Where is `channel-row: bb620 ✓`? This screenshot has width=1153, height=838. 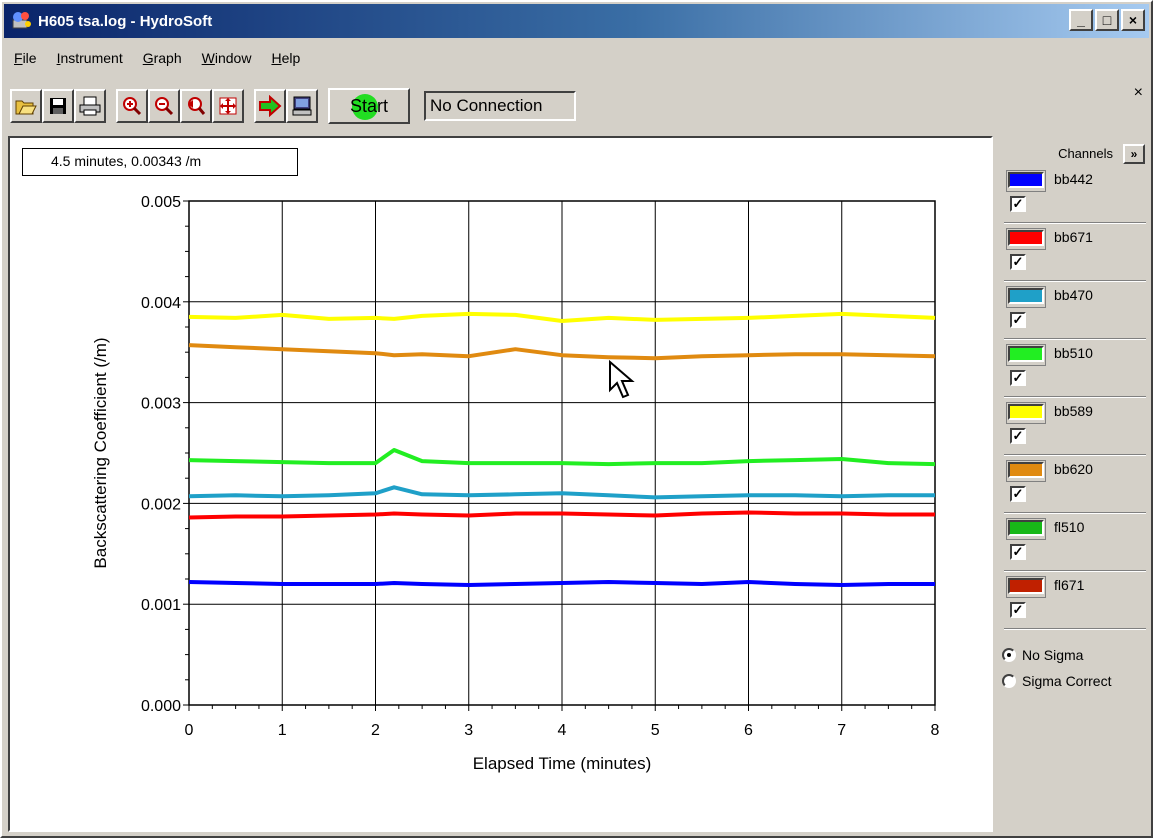 channel-row: bb620 ✓ is located at coordinates (1075, 486).